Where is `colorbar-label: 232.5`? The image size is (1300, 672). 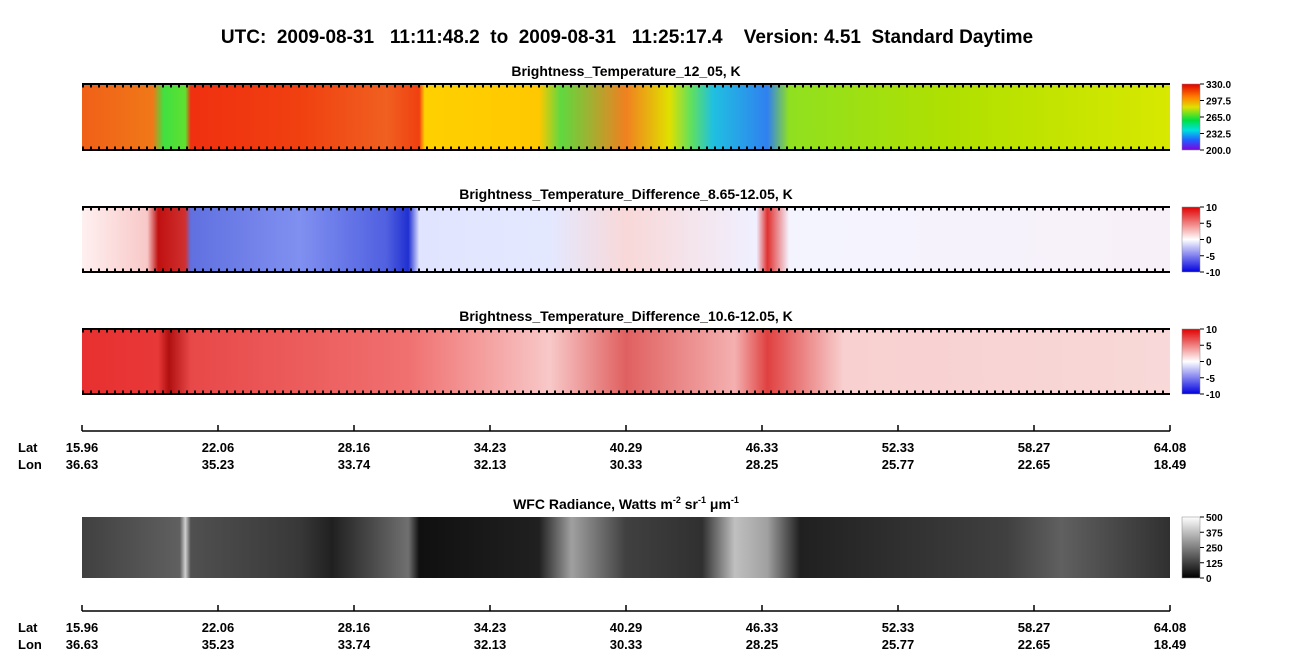 colorbar-label: 232.5 is located at coordinates (1218, 135).